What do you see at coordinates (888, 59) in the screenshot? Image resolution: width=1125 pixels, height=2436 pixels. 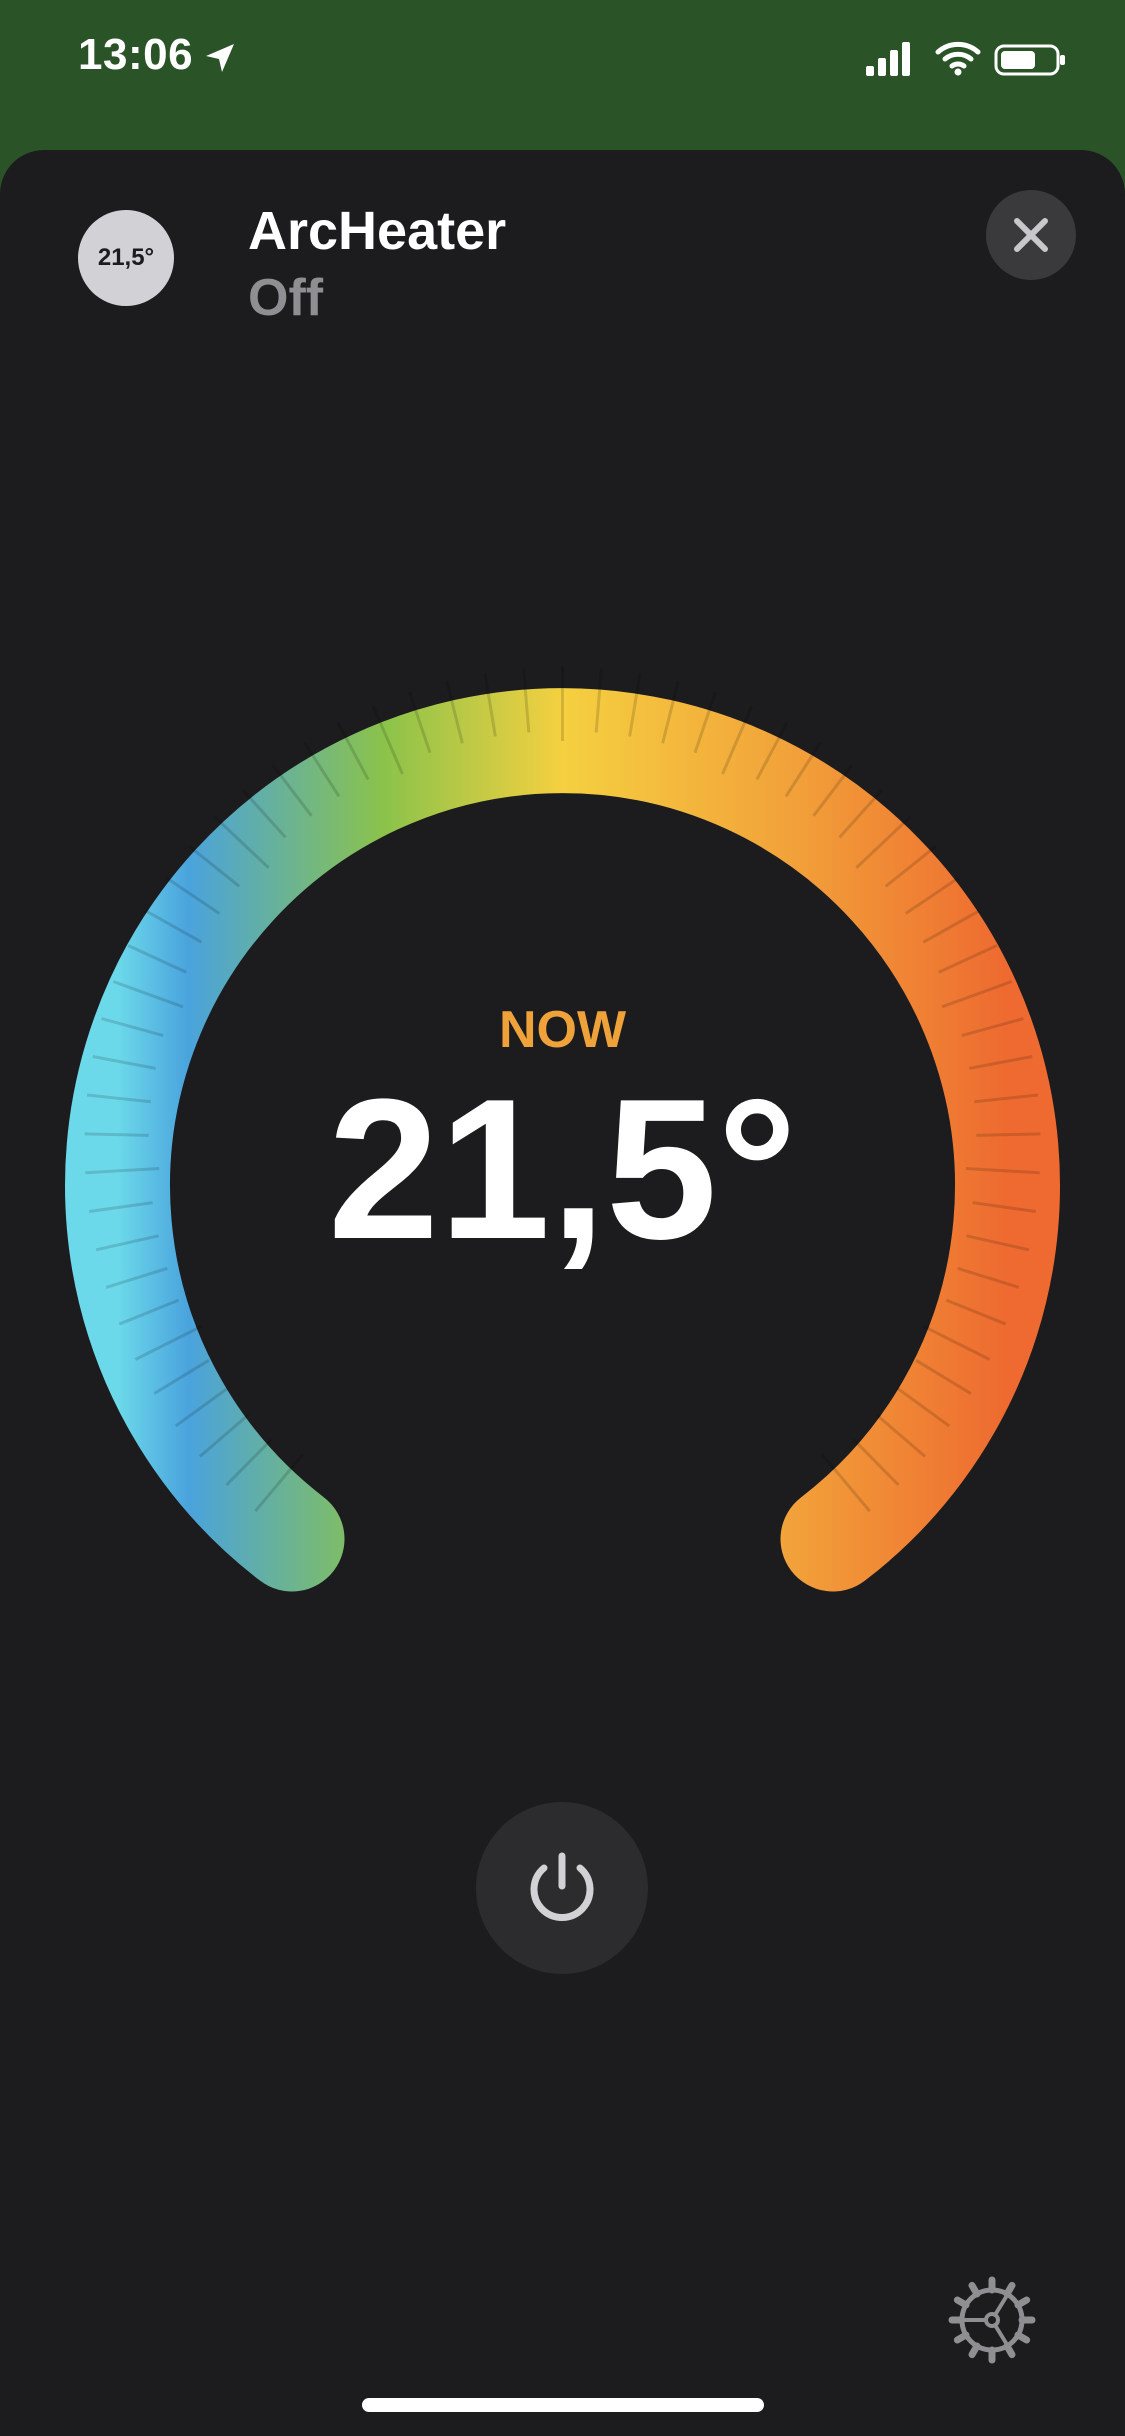 I see `cellular-signal-icon` at bounding box center [888, 59].